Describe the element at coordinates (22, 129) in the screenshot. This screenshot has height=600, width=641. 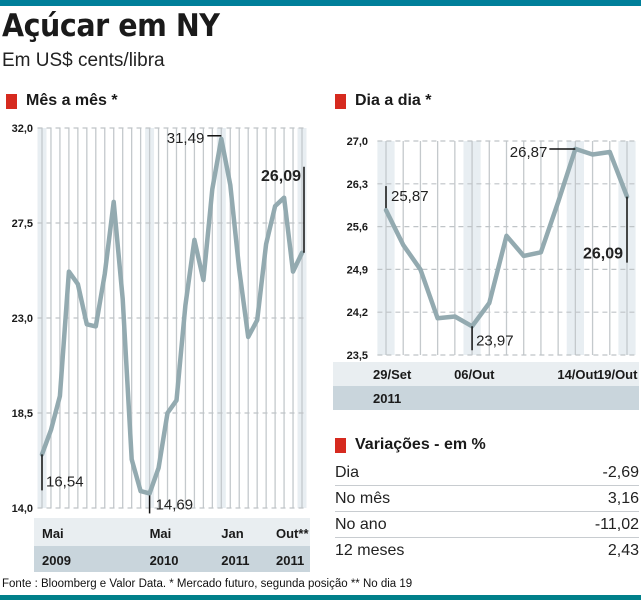
I see `y-tick-label: 32,0` at that location.